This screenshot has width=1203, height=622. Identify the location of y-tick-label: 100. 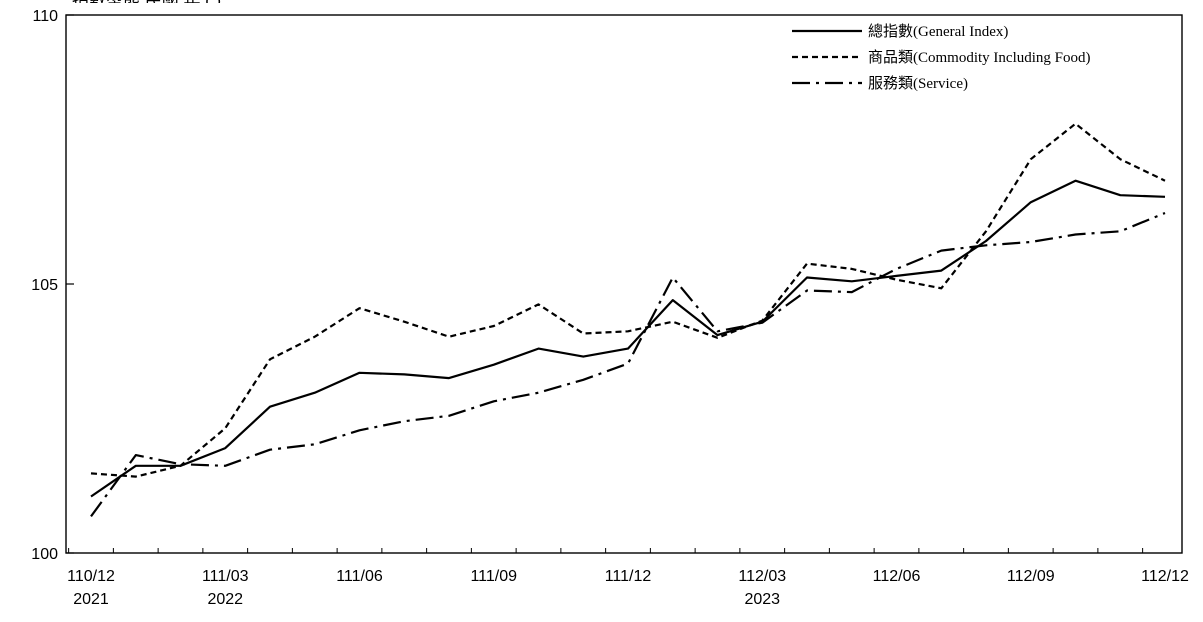
(44, 554).